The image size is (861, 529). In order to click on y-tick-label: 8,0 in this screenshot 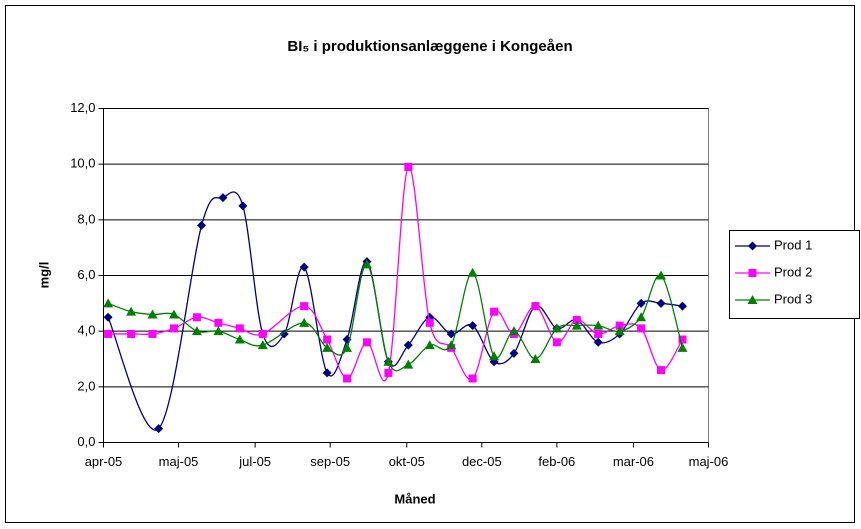, I will do `click(86, 218)`.